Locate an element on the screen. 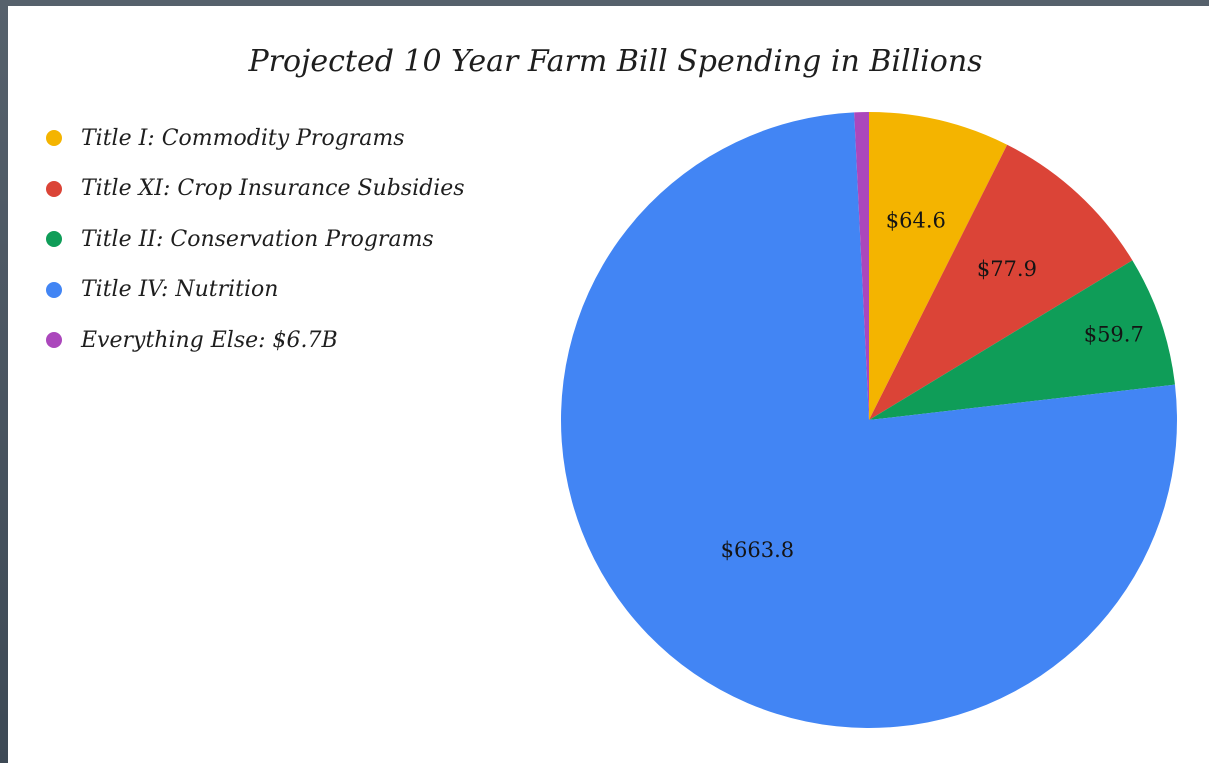 The height and width of the screenshot is (763, 1209). slice-data-label: $64.6 is located at coordinates (916, 221).